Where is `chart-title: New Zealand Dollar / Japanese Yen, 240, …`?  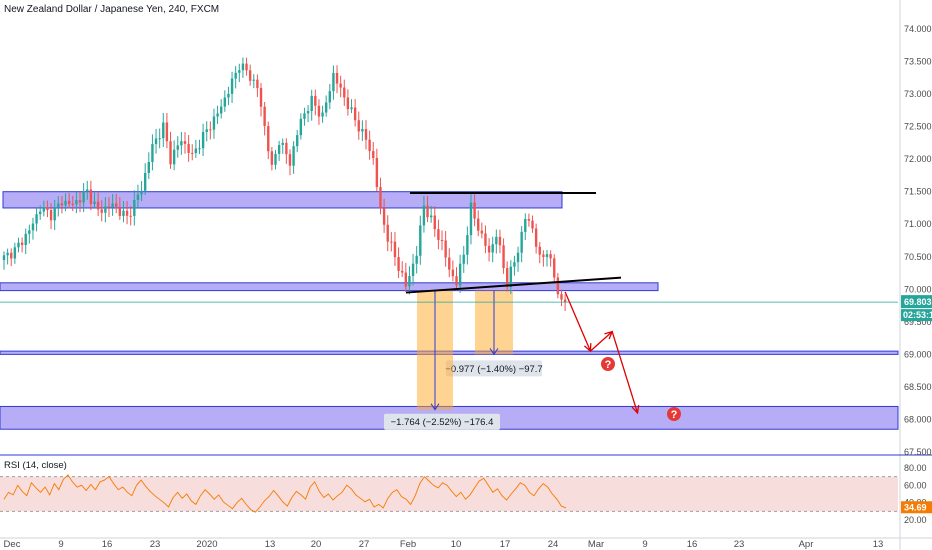 chart-title: New Zealand Dollar / Japanese Yen, 240, … is located at coordinates (112, 9).